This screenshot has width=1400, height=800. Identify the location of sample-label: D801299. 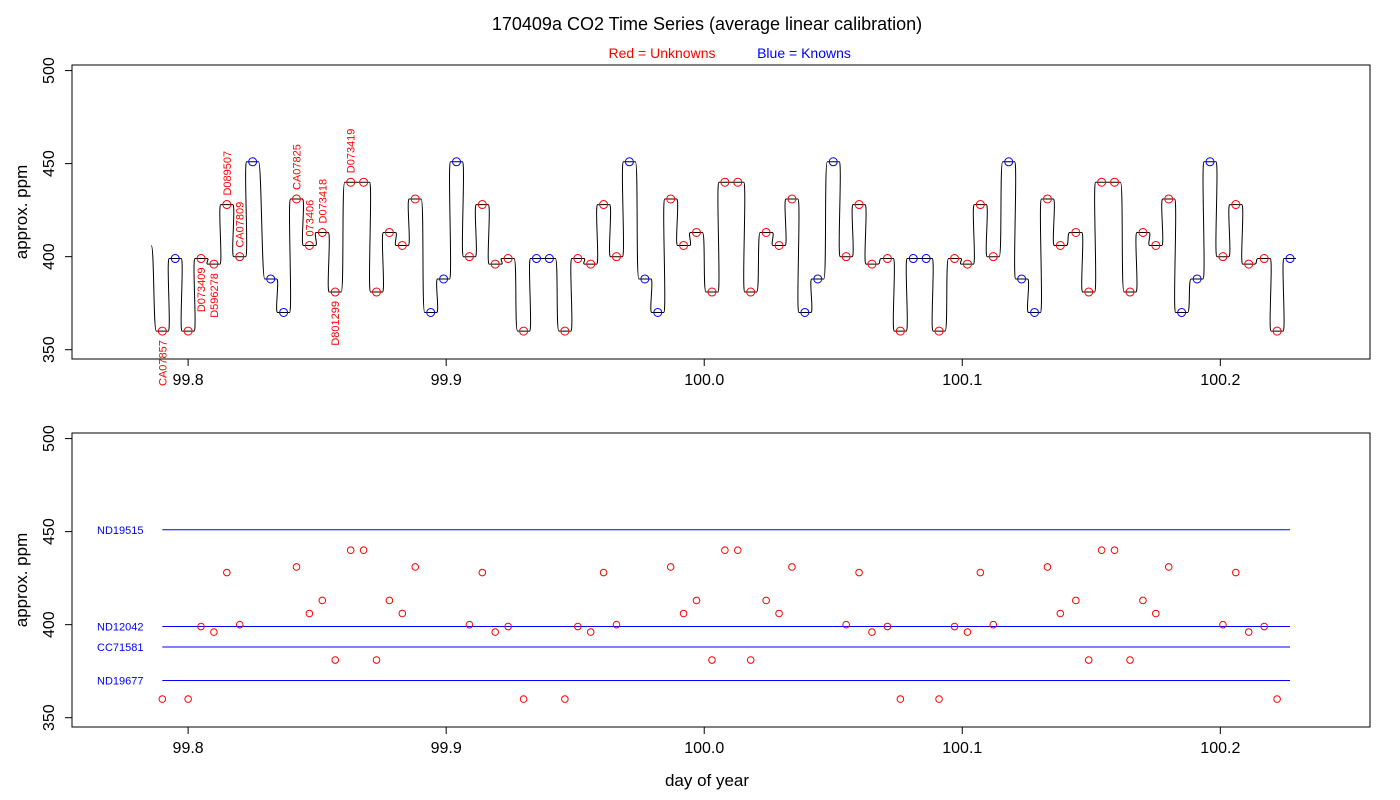
(336, 323).